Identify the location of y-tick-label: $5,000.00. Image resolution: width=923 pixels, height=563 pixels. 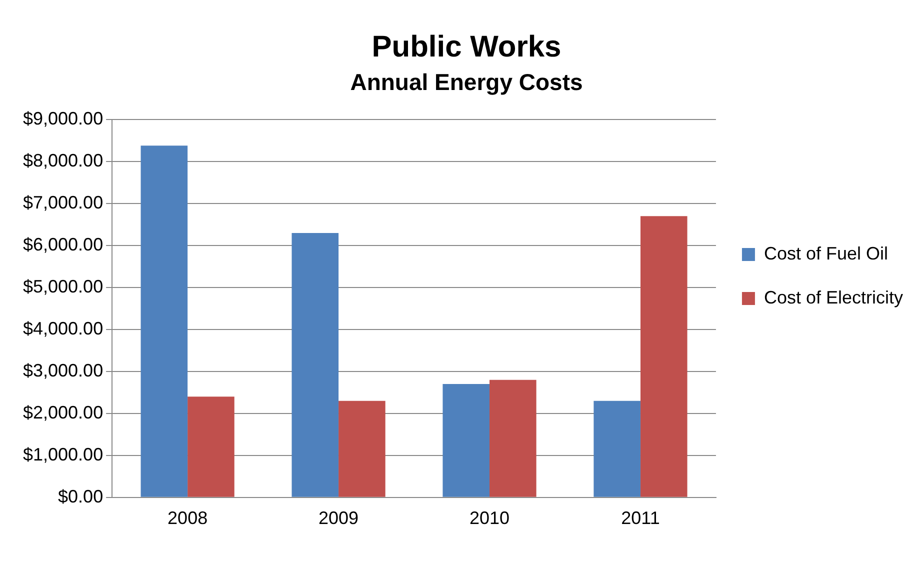
(63, 286).